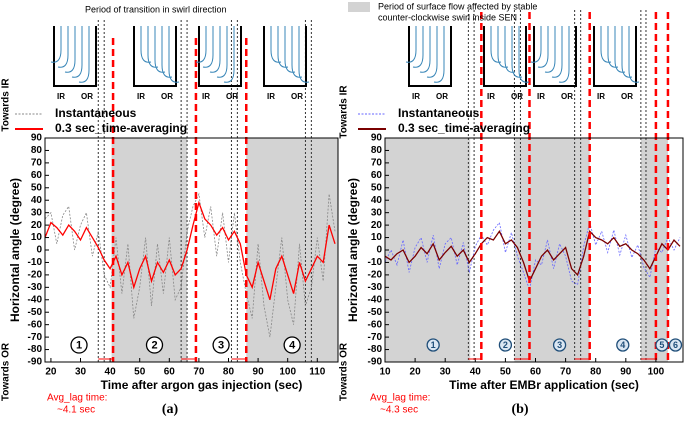  What do you see at coordinates (39, 250) in the screenshot?
I see `y-tick-label: 0` at bounding box center [39, 250].